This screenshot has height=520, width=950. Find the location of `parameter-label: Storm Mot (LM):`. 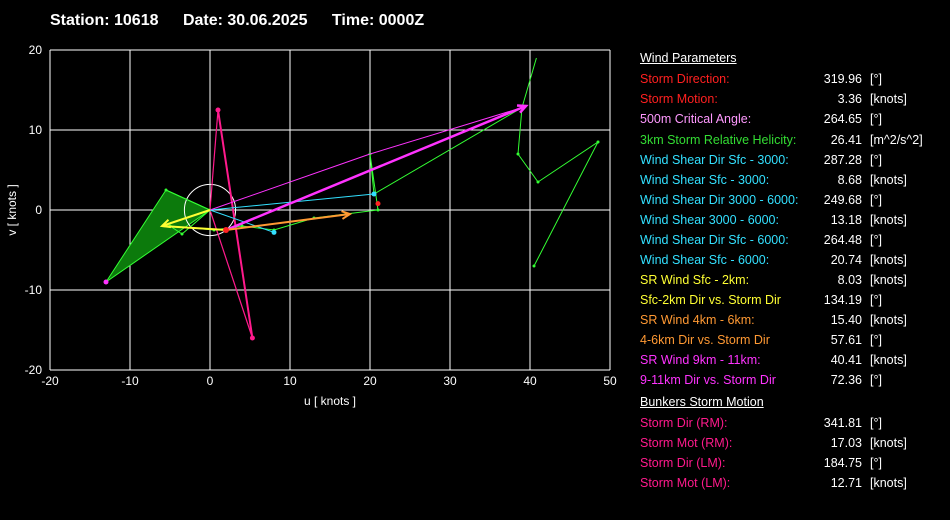

parameter-label: Storm Mot (LM): is located at coordinates (685, 482).